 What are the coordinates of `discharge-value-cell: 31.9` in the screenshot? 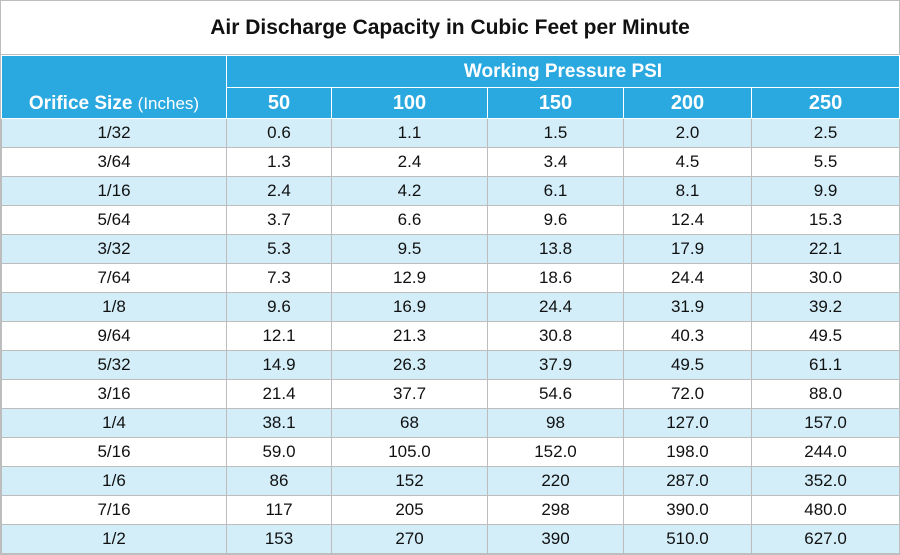 It's located at (687, 307).